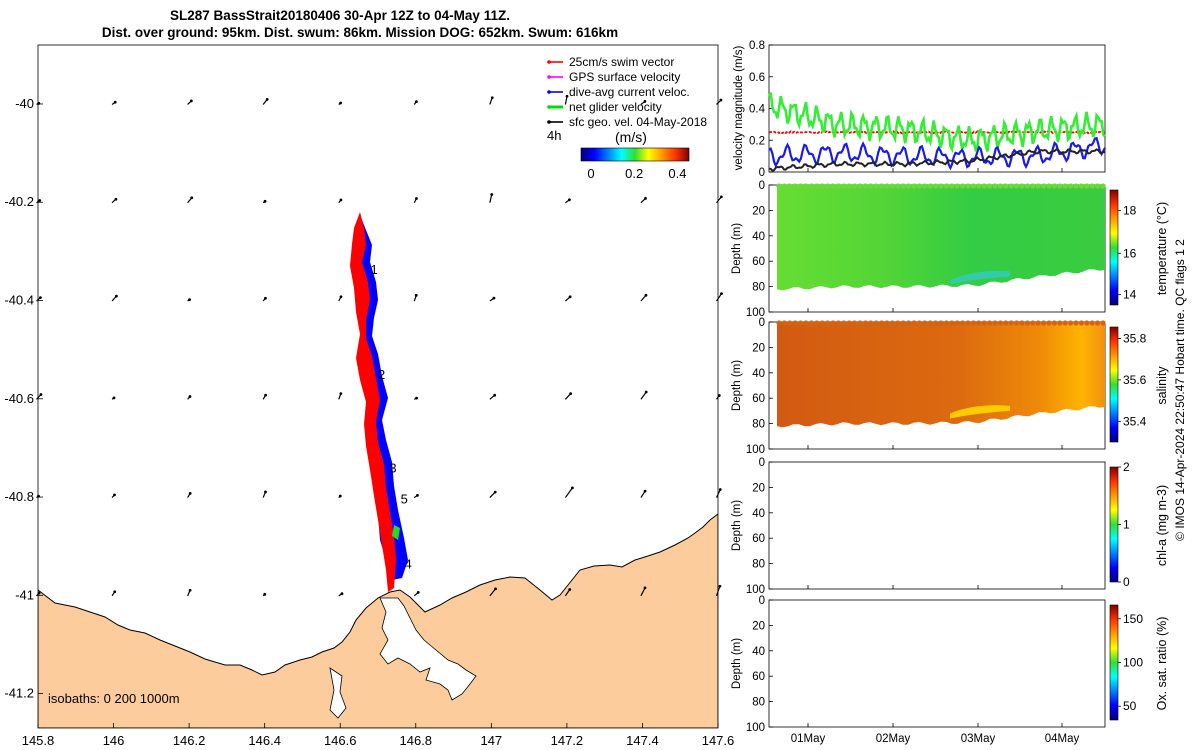  Describe the element at coordinates (1126, 525) in the screenshot. I see `colorbar-tick-label: 1` at that location.